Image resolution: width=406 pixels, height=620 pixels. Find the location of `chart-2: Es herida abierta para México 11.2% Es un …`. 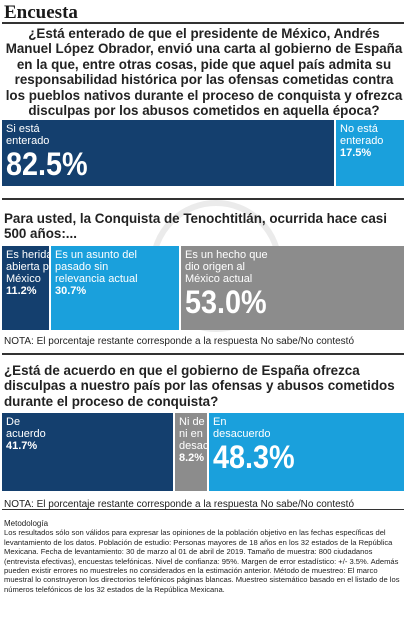

chart-2: Es herida abierta para México 11.2% Es un … is located at coordinates (203, 288).